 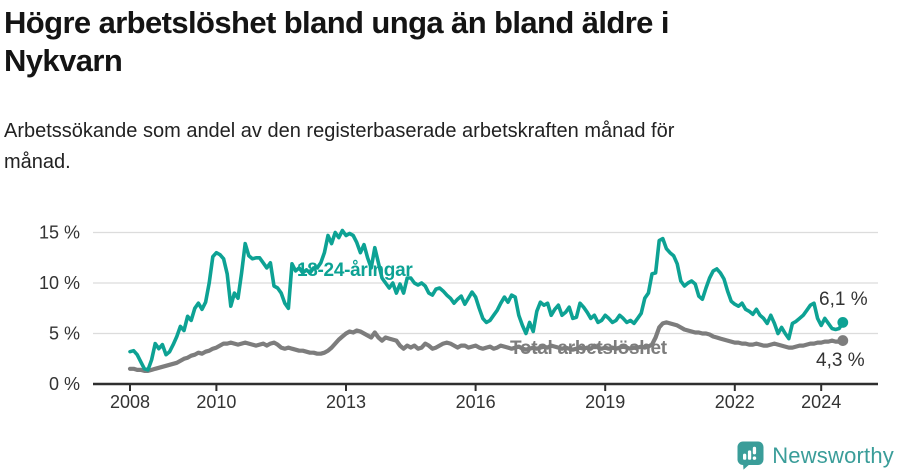 What do you see at coordinates (735, 402) in the screenshot?
I see `x-tick-label-2022: 2022` at bounding box center [735, 402].